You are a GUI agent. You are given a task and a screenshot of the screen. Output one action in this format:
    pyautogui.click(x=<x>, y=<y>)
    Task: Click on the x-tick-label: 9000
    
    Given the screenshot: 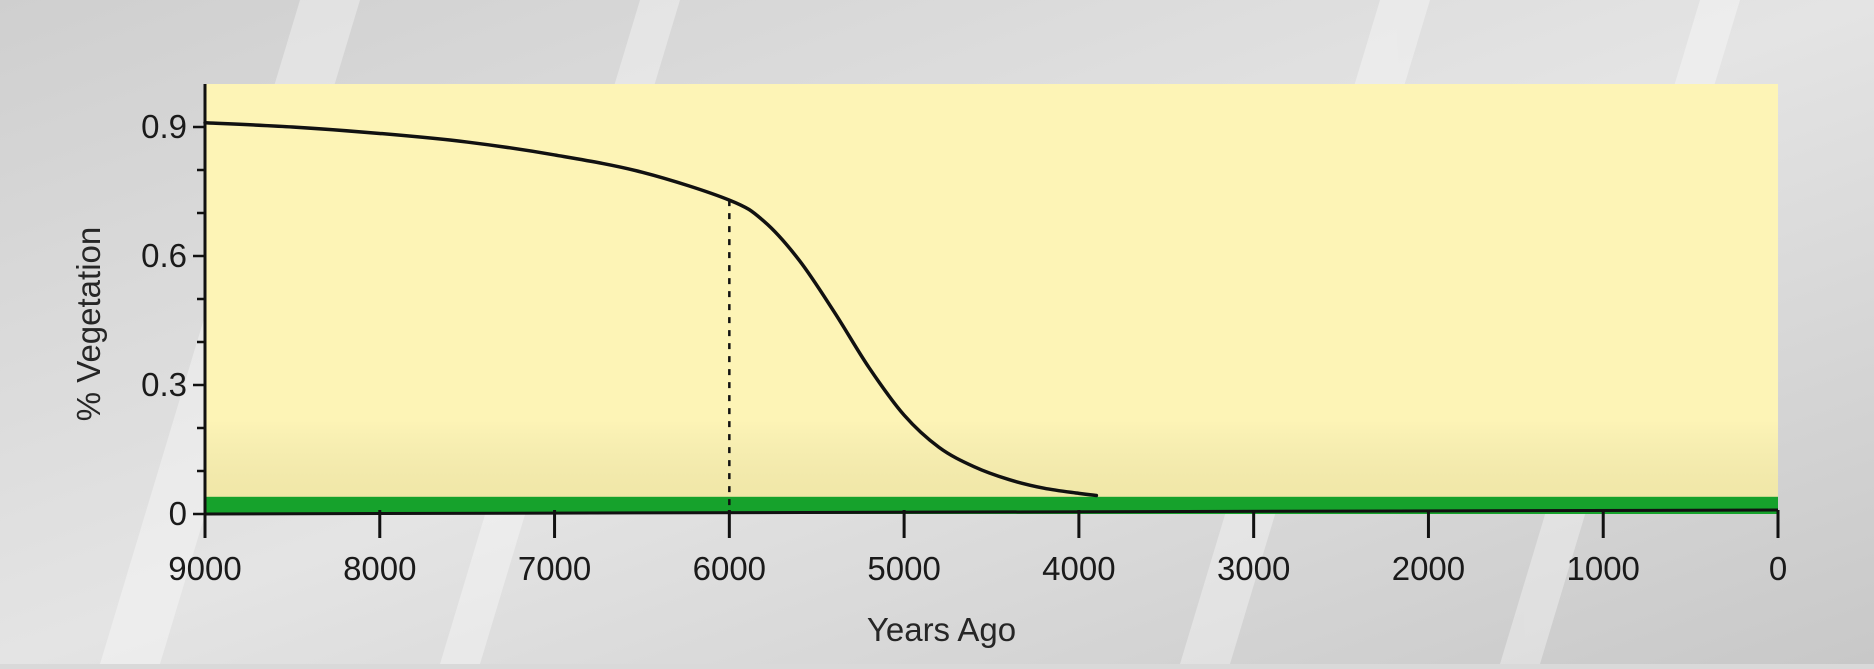 What is the action you would take?
    pyautogui.click(x=204, y=568)
    